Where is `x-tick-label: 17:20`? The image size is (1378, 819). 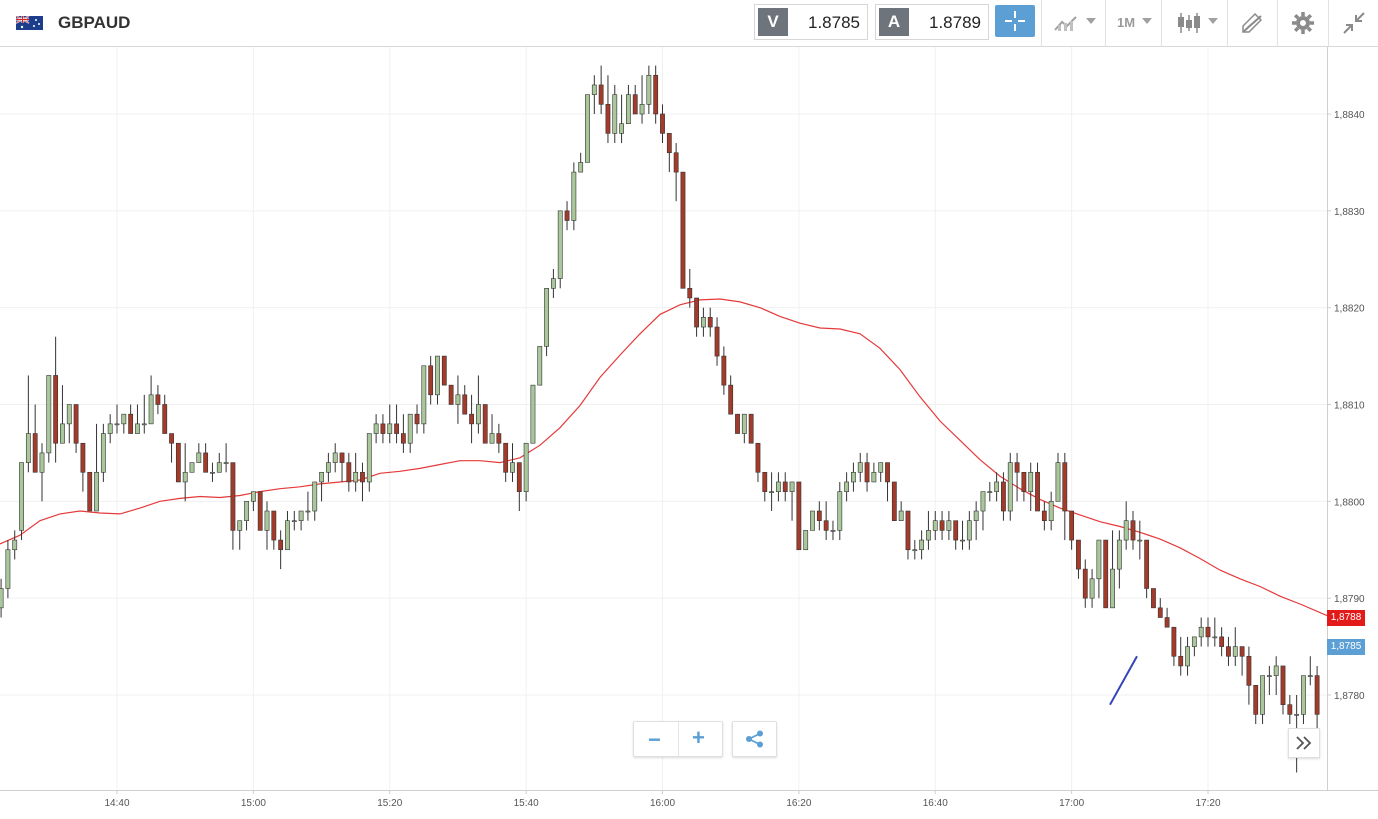
x-tick-label: 17:20 is located at coordinates (1207, 803).